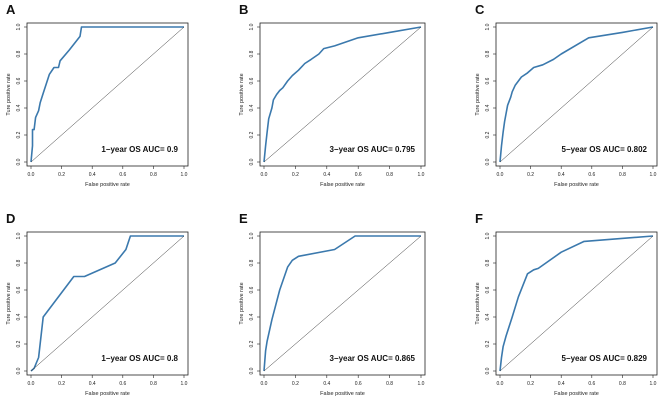 Image resolution: width=669 pixels, height=405 pixels. Describe the element at coordinates (480, 9) in the screenshot. I see `panel-label: C` at that location.